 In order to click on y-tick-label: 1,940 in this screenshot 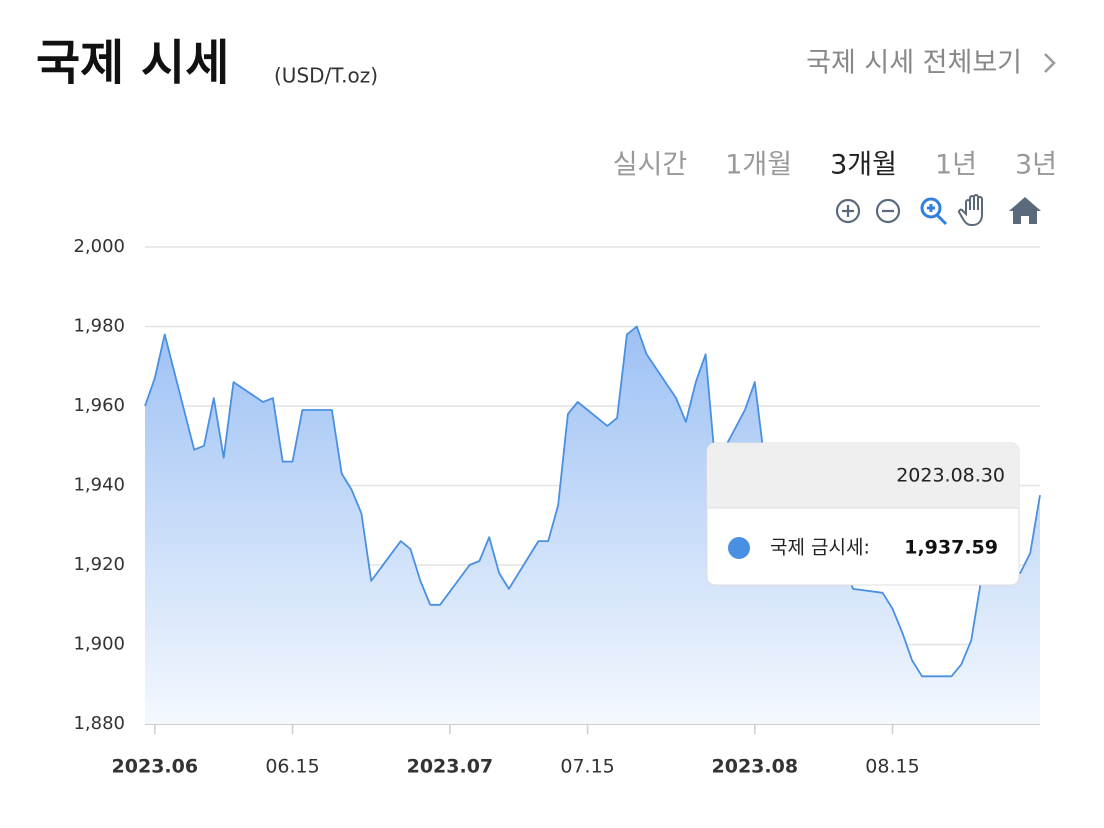, I will do `click(99, 485)`.